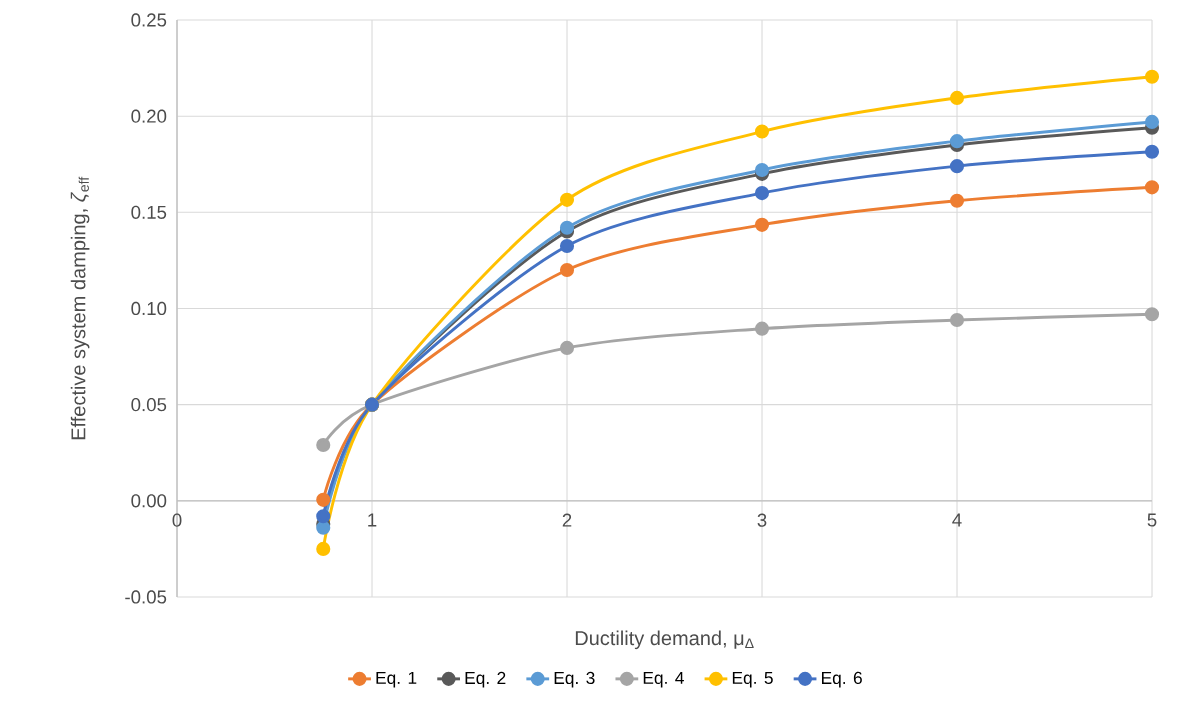 Image resolution: width=1177 pixels, height=702 pixels. What do you see at coordinates (149, 116) in the screenshot?
I see `y-tick-label: 0.20` at bounding box center [149, 116].